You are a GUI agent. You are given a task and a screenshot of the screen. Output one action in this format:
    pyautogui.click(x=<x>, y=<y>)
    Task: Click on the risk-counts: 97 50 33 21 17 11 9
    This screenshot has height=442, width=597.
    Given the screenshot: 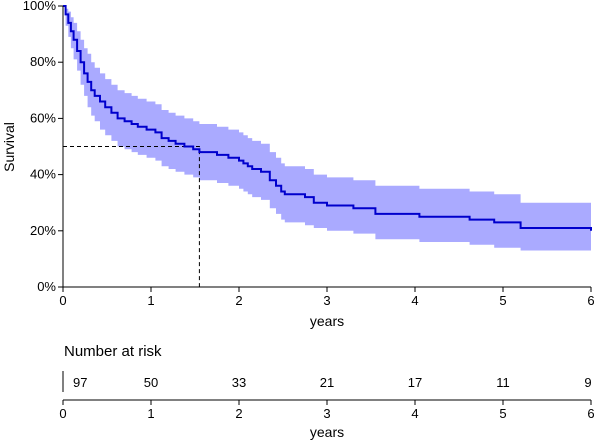 What is the action you would take?
    pyautogui.click(x=332, y=382)
    